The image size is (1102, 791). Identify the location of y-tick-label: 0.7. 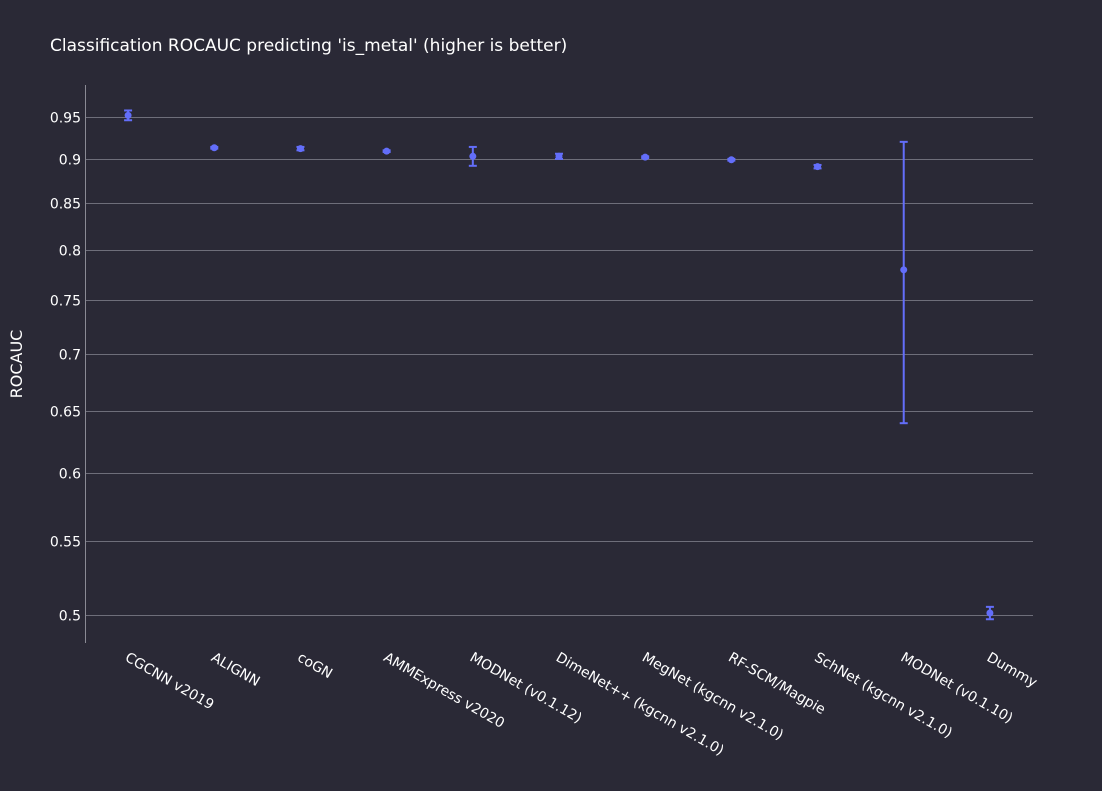
(70, 356).